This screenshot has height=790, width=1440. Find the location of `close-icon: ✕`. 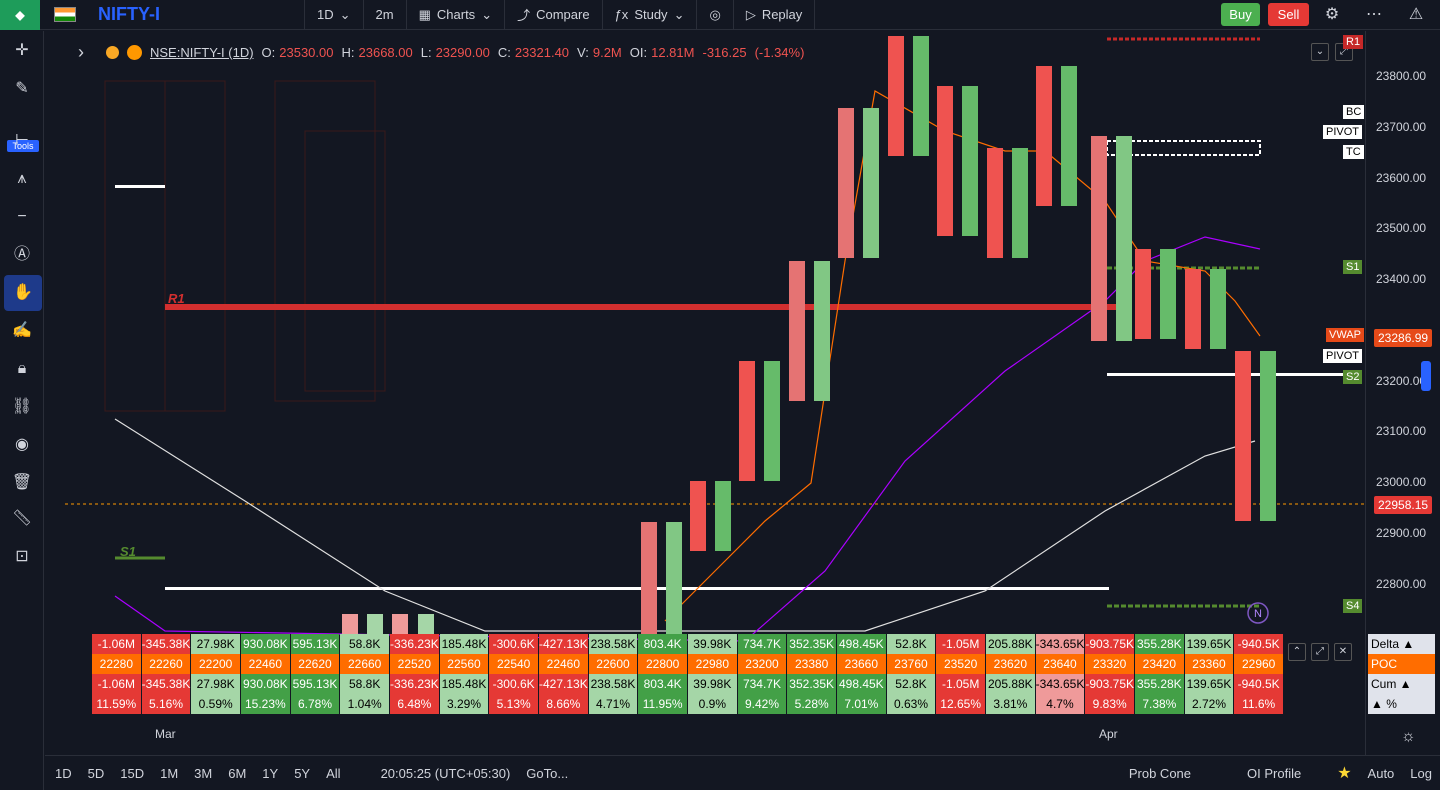

close-icon: ✕ is located at coordinates (1343, 652).